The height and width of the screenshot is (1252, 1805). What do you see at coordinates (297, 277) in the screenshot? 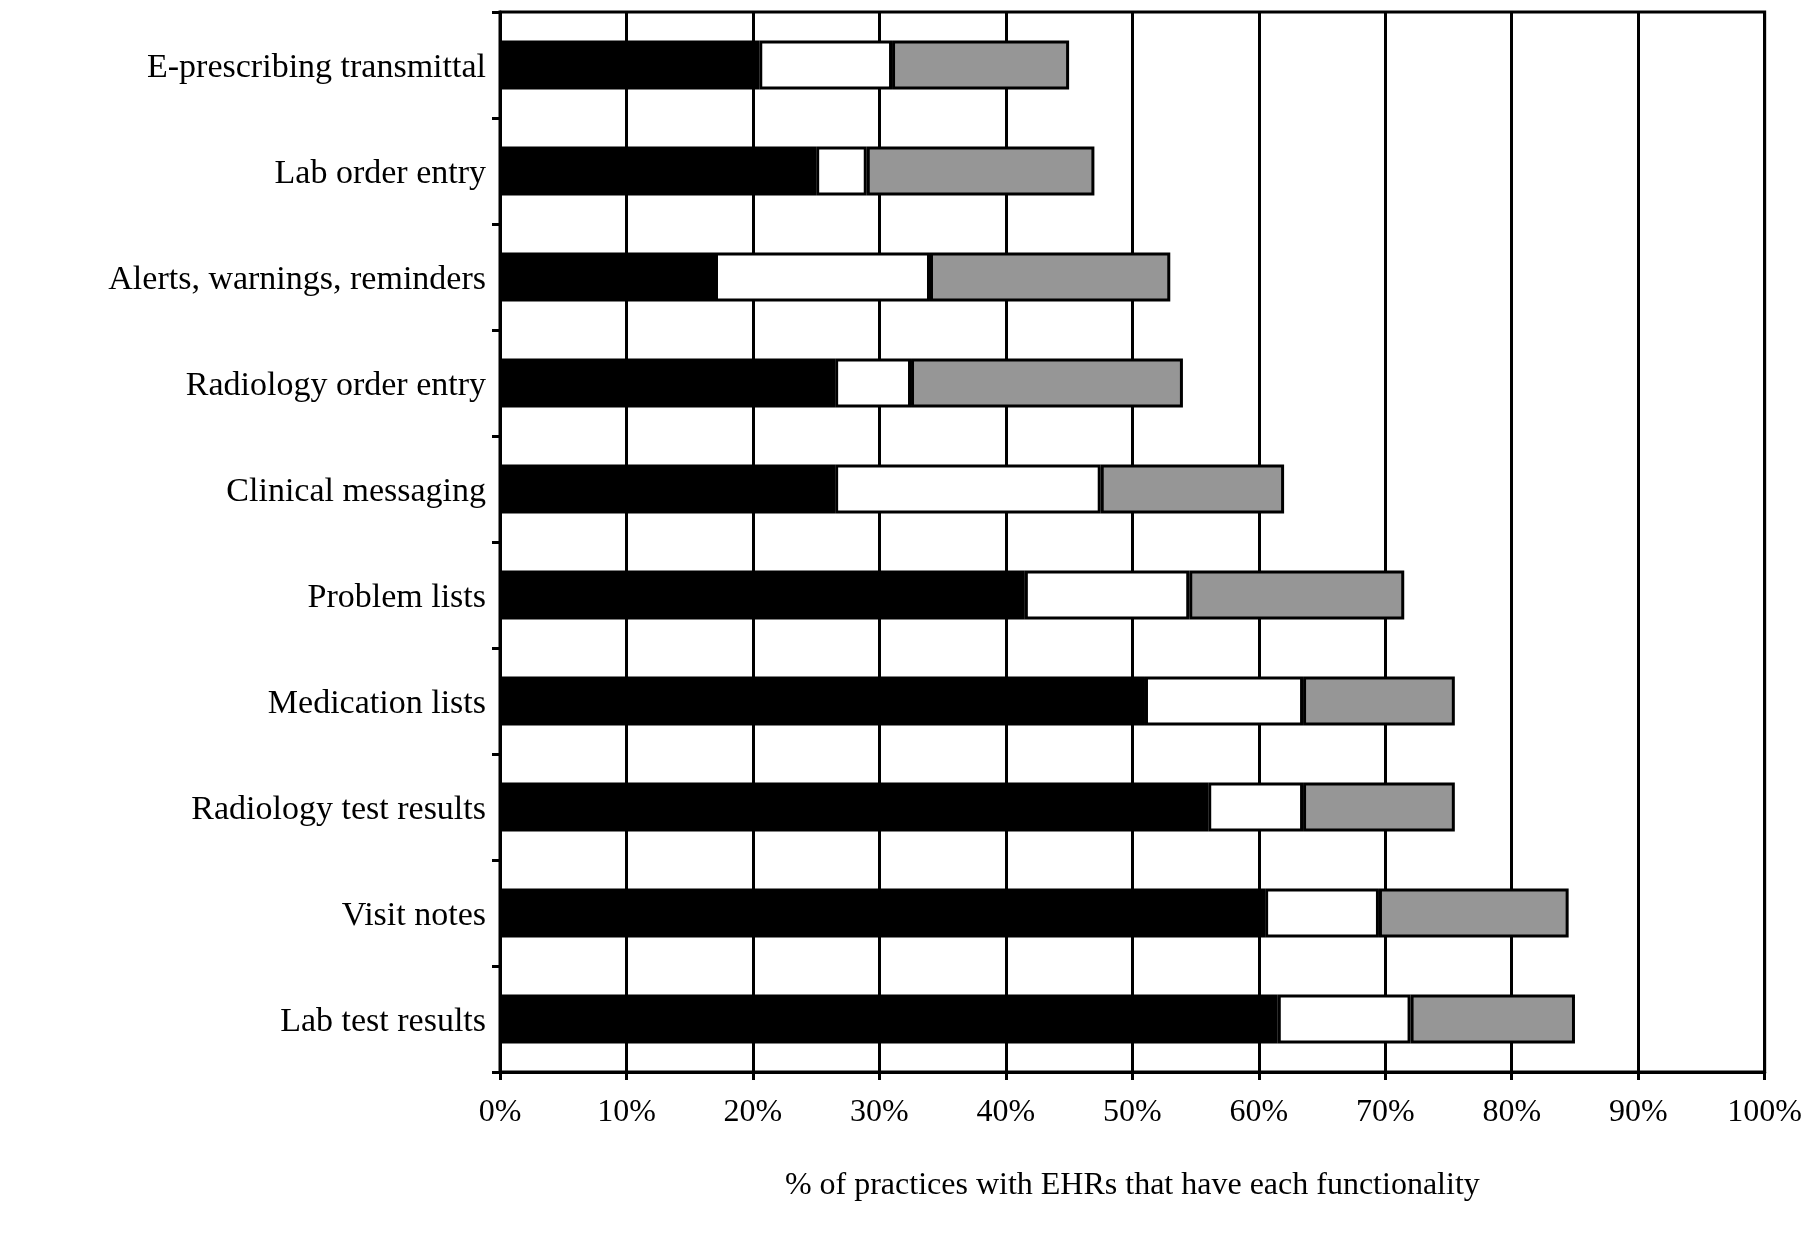
I see `y-tick-label: Alerts, warnings, reminders` at bounding box center [297, 277].